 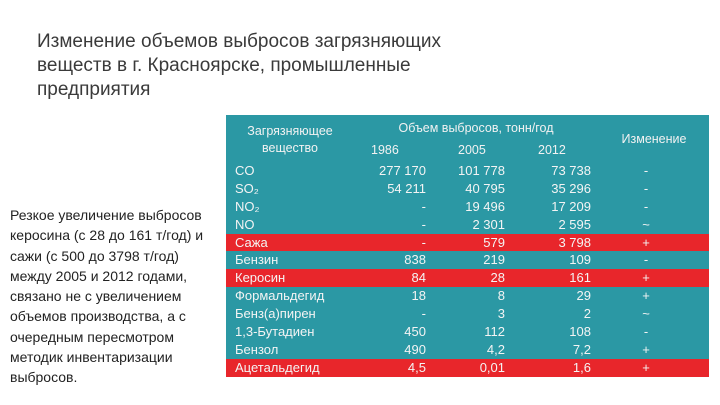 What do you see at coordinates (275, 332) in the screenshot?
I see `pollutant-name: 1,3-Бутадиен` at bounding box center [275, 332].